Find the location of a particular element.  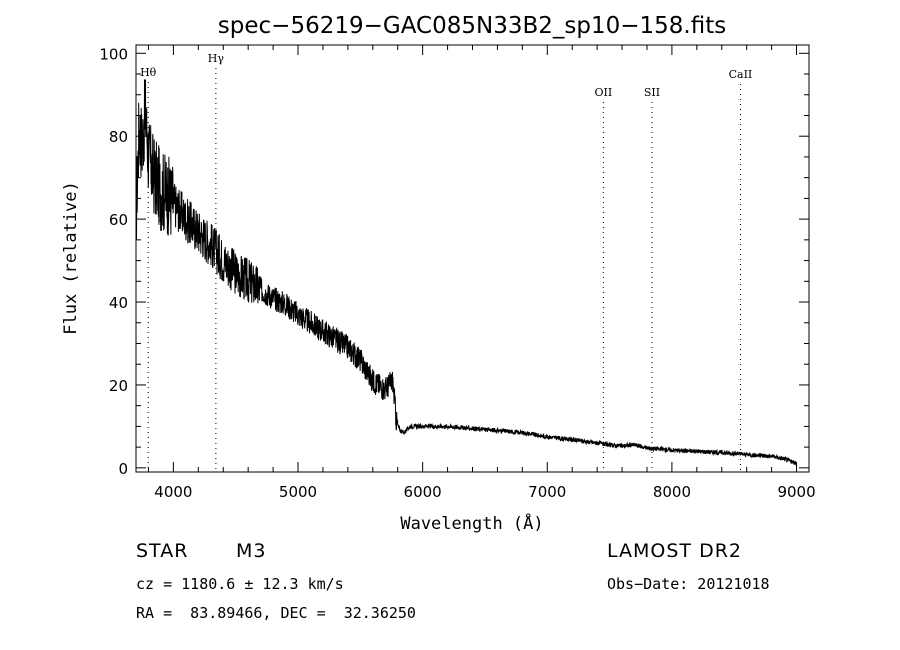

y-axis-label: Flux (relative) is located at coordinates (71, 258).